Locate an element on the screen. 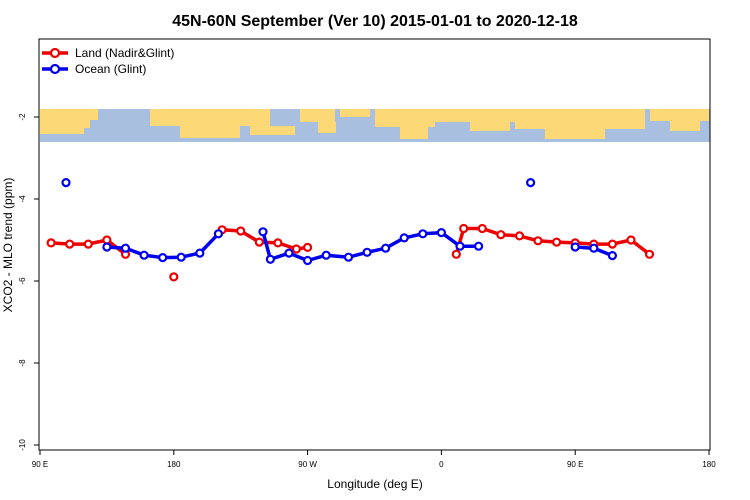  y-axis-label: XCO2 - MLO trend (ppm) is located at coordinates (8, 245).